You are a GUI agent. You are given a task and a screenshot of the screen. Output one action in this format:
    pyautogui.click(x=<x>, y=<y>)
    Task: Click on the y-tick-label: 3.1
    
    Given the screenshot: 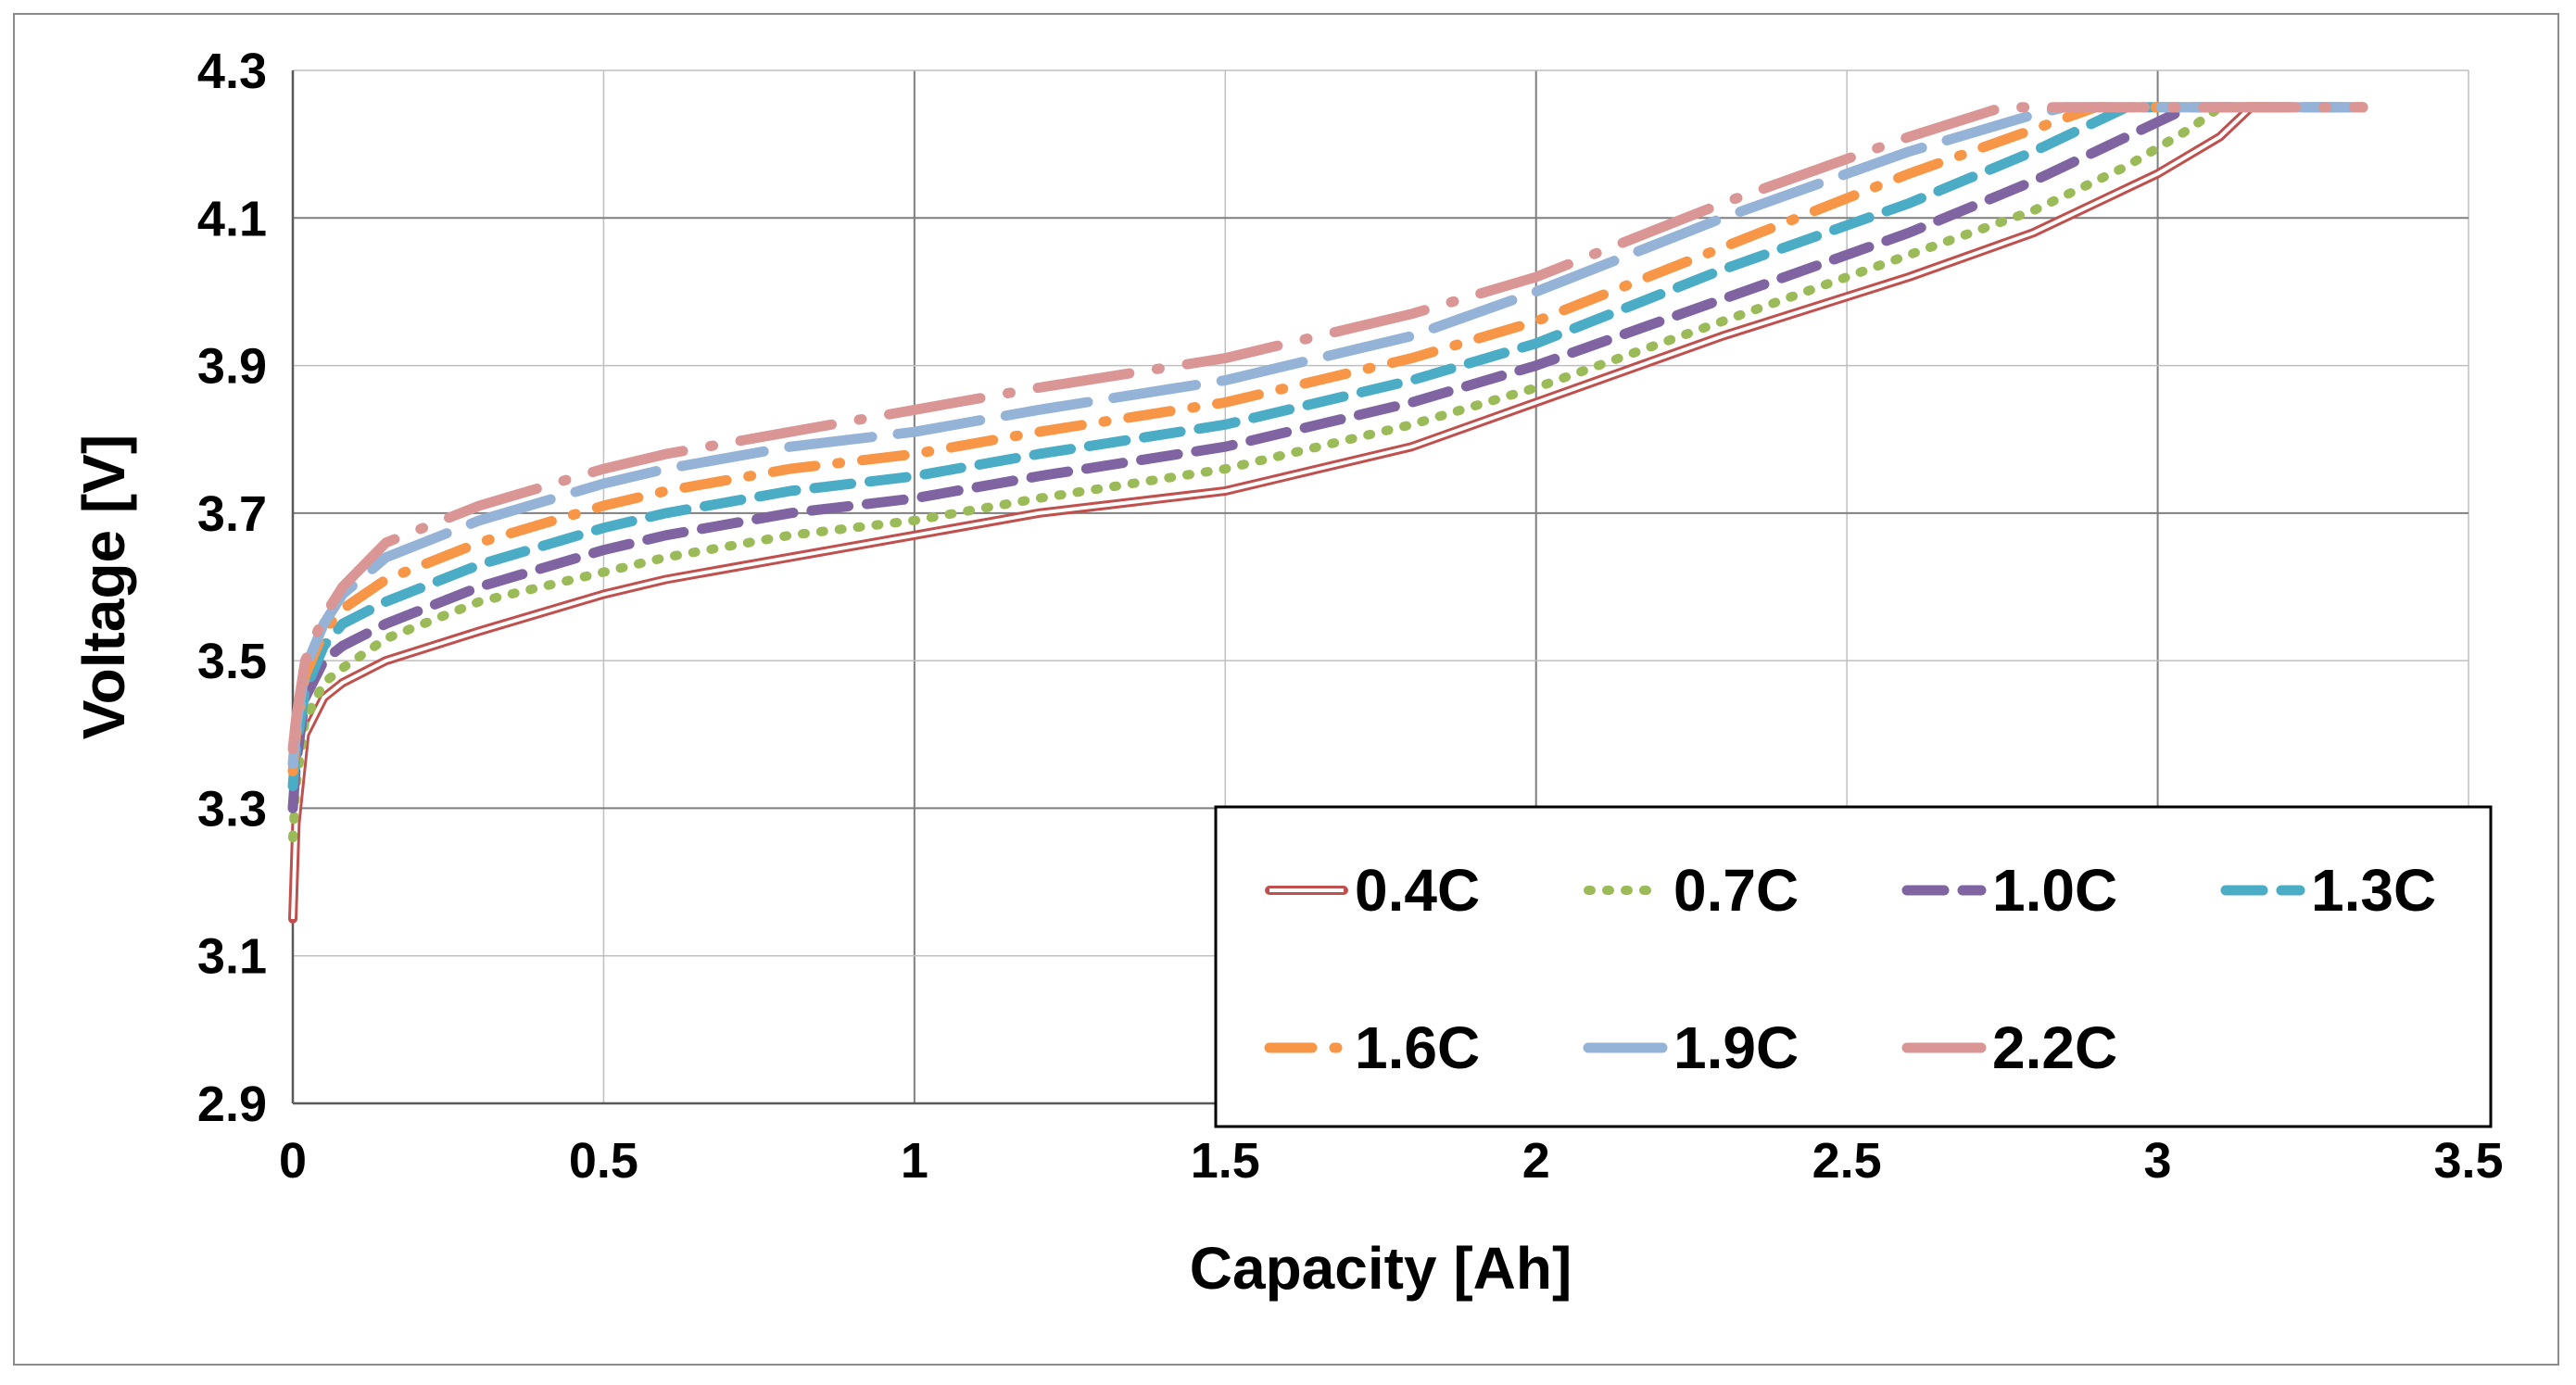 What is the action you would take?
    pyautogui.click(x=232, y=957)
    